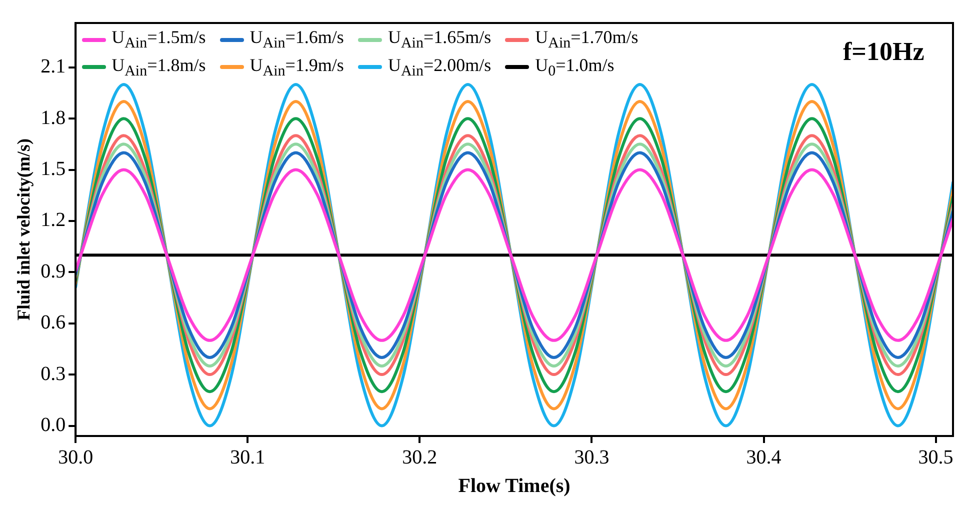 The height and width of the screenshot is (513, 973). I want to click on x-tick-label: 30.2, so click(420, 457).